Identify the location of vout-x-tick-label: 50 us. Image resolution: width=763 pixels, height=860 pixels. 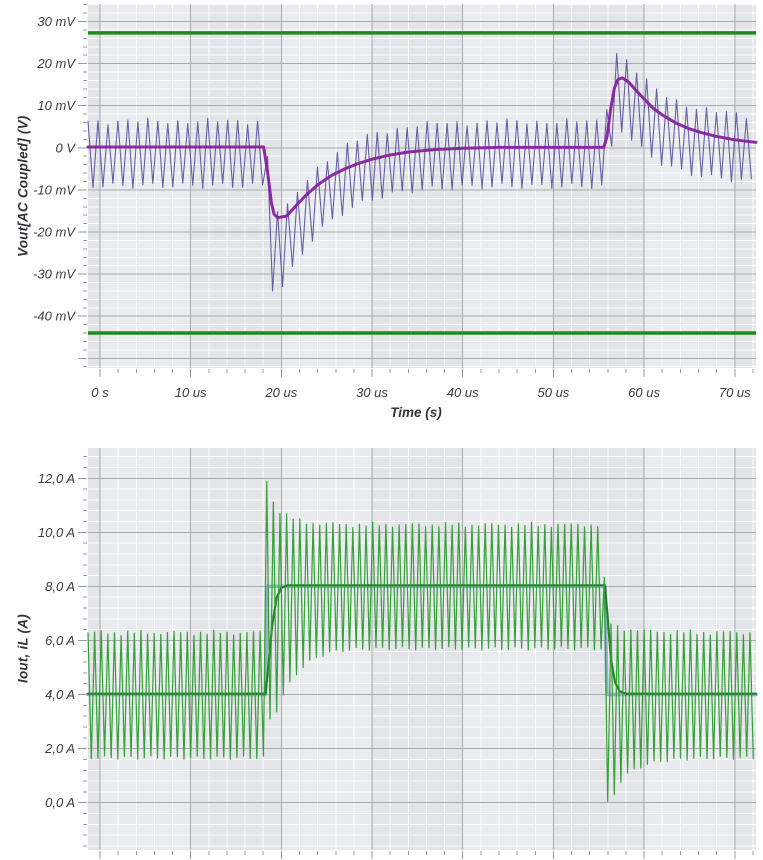
(554, 392).